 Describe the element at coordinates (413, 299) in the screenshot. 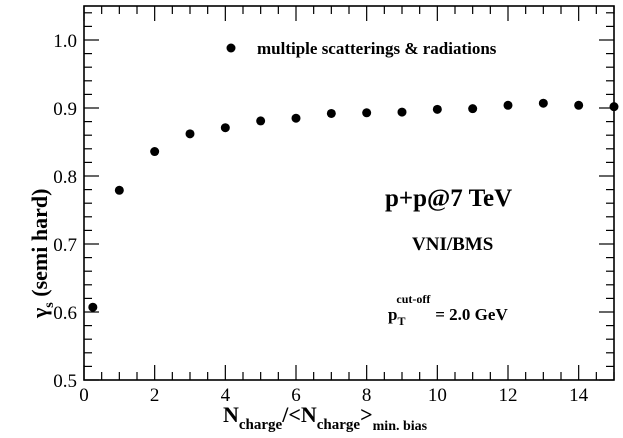

I see `cutoff-sup: cut-off` at that location.